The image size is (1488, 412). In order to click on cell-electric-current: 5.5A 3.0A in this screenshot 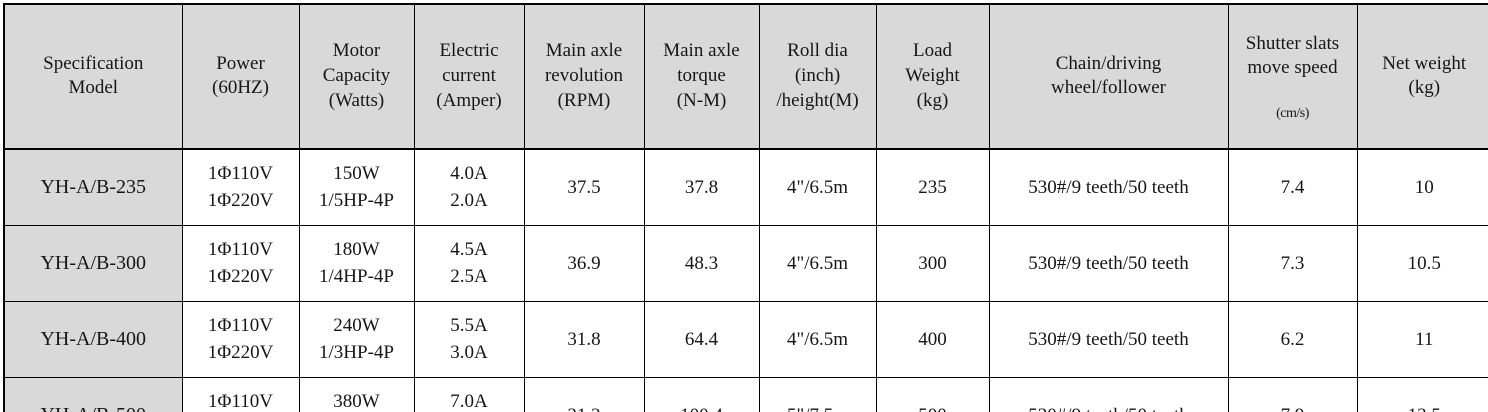, I will do `click(469, 339)`.